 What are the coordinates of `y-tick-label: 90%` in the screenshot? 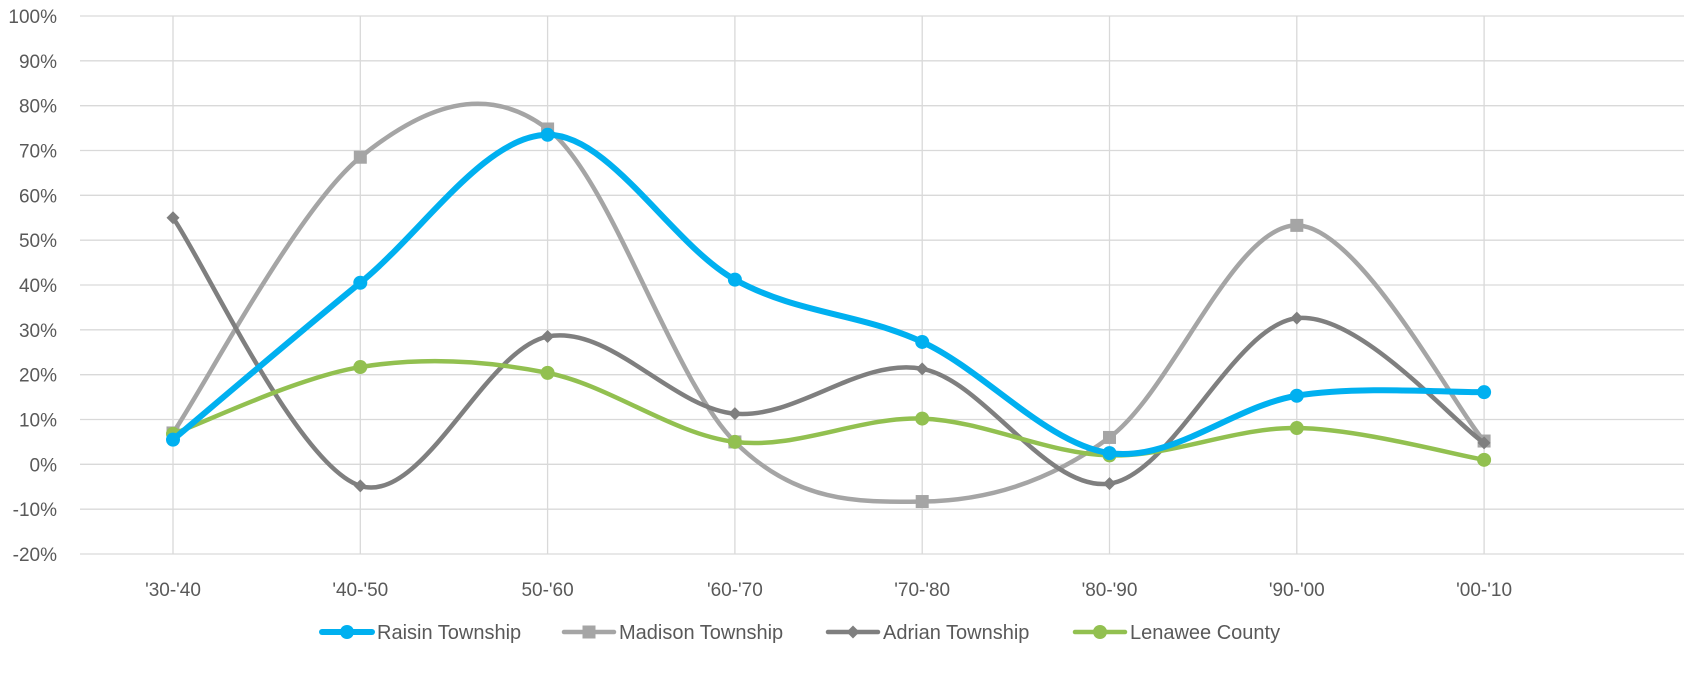 It's located at (38, 62).